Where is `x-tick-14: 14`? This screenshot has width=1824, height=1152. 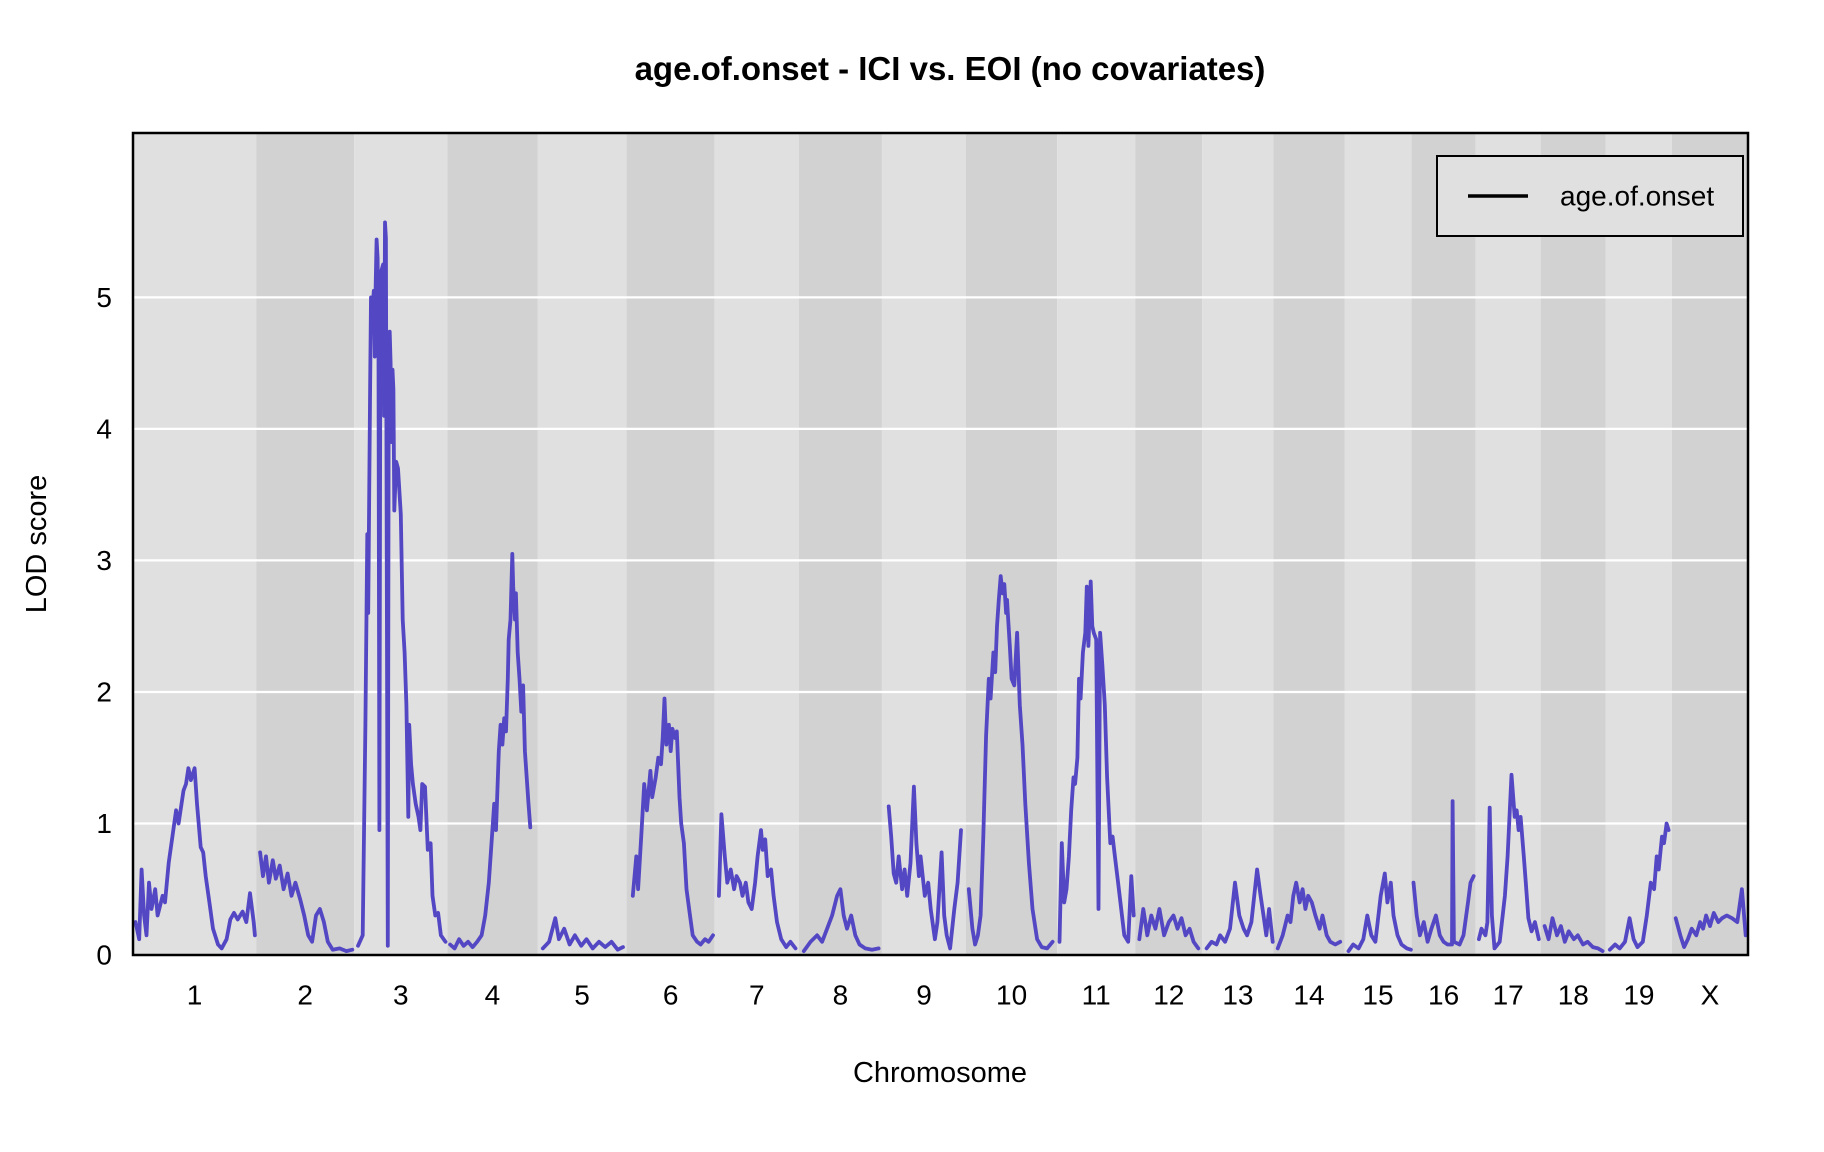 x-tick-14: 14 is located at coordinates (1308, 995).